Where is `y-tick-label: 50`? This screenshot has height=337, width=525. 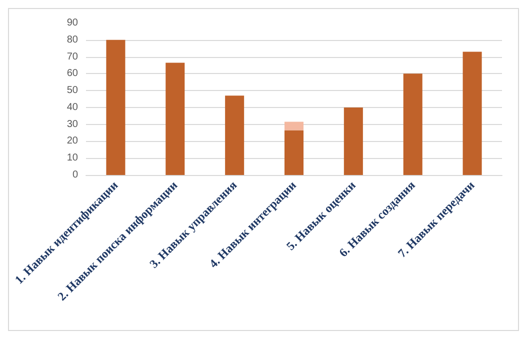 y-tick-label: 50 is located at coordinates (72, 90).